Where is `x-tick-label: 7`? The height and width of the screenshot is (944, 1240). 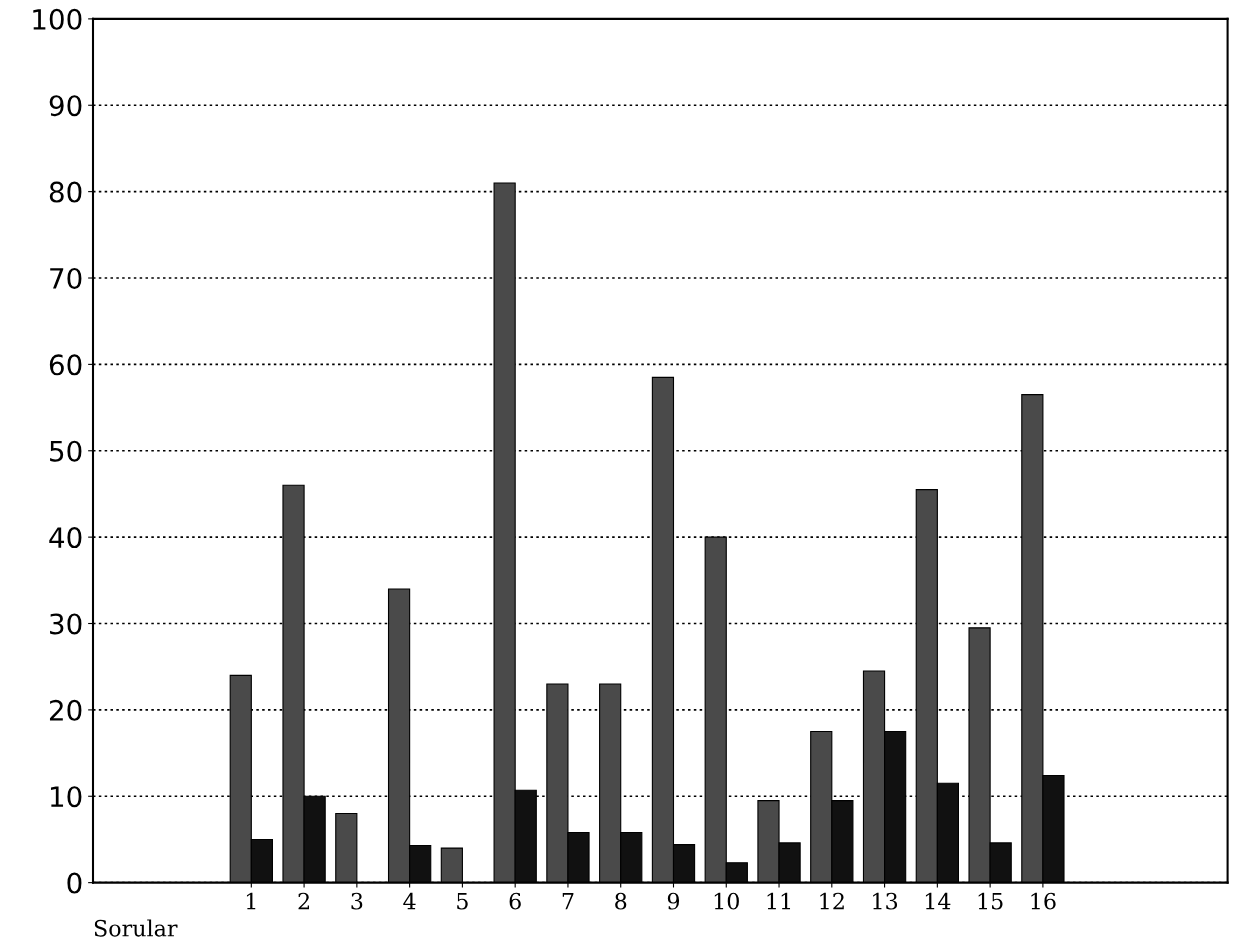 x-tick-label: 7 is located at coordinates (568, 901).